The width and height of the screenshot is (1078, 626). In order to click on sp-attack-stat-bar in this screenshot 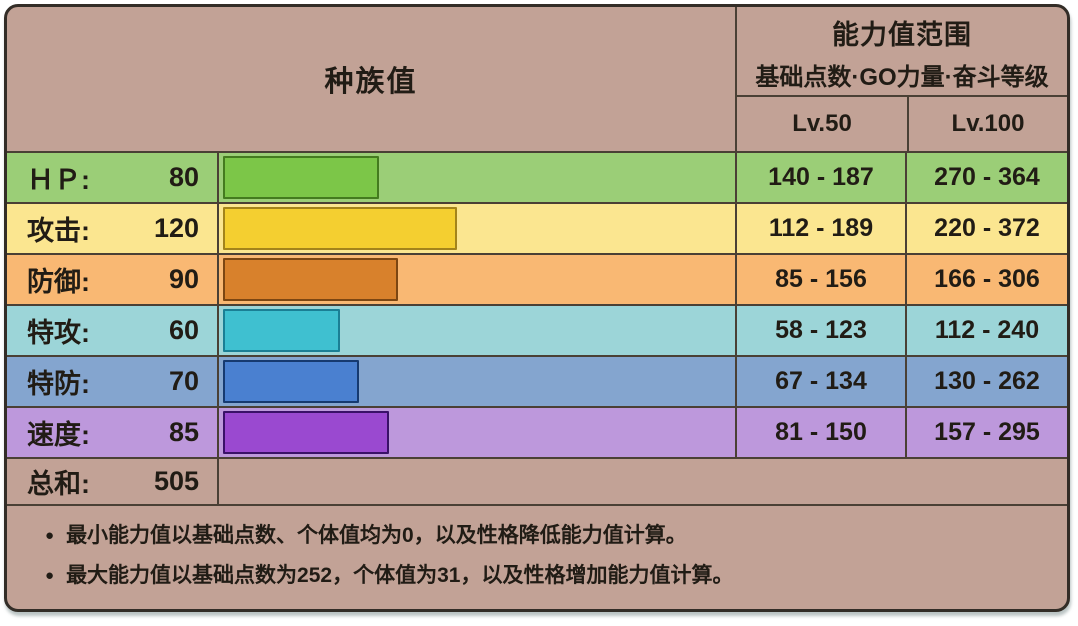, I will do `click(281, 330)`.